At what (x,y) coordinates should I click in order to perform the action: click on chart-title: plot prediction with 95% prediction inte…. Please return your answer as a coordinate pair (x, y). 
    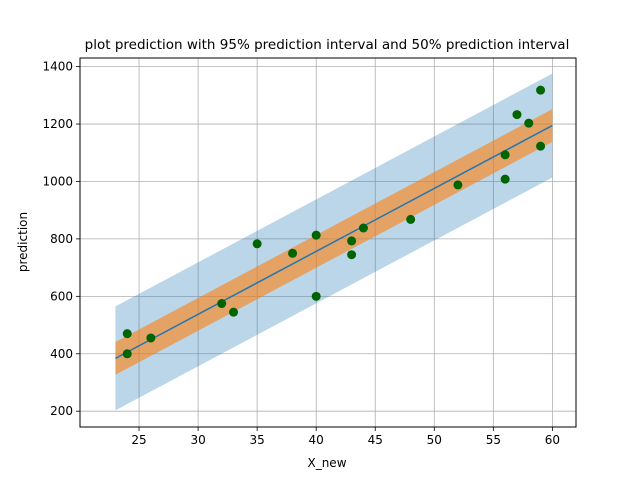
    Looking at the image, I should click on (327, 45).